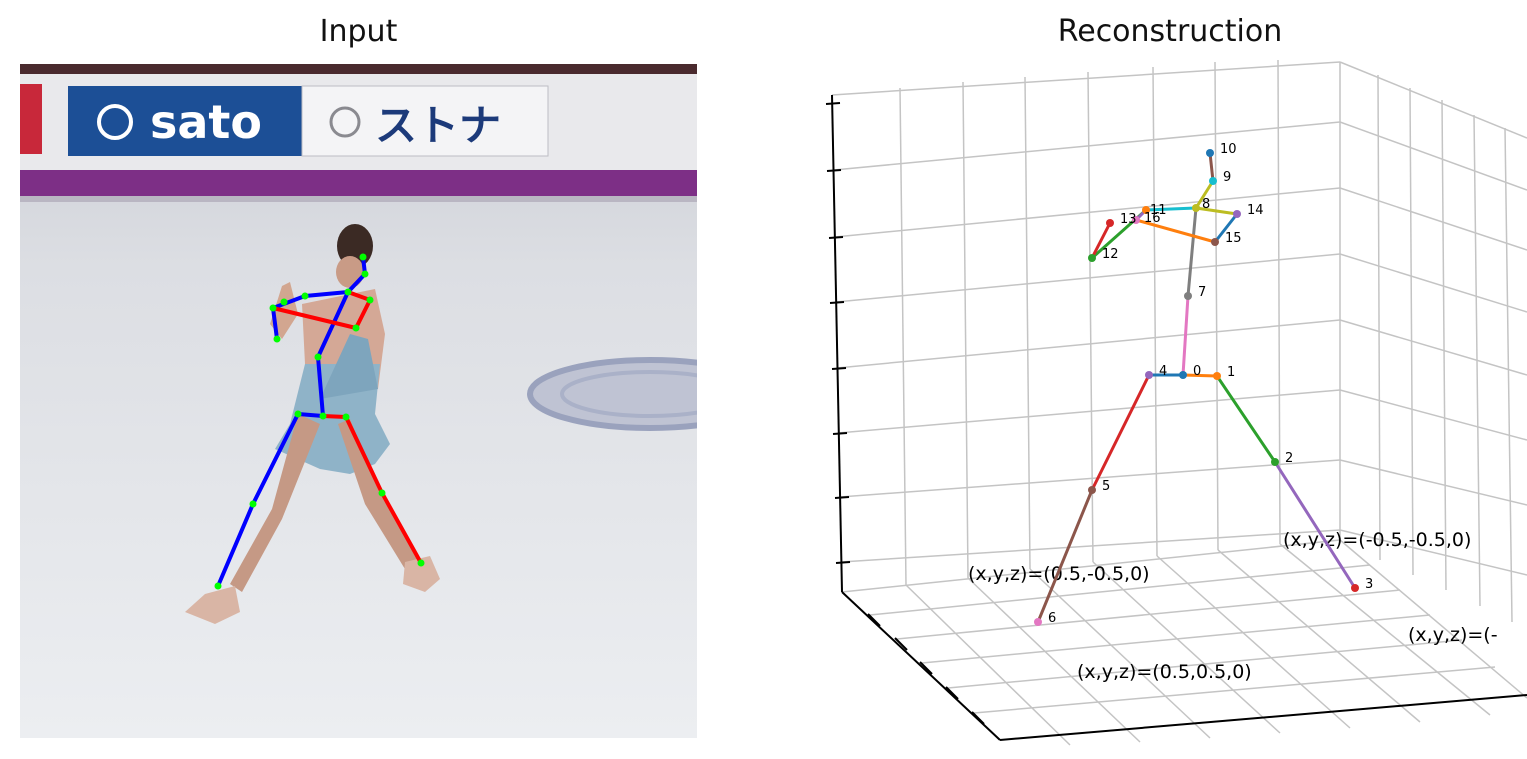 The width and height of the screenshot is (1527, 759). Describe the element at coordinates (323, 416) in the screenshot. I see `keypoint-2d-mHip` at that location.